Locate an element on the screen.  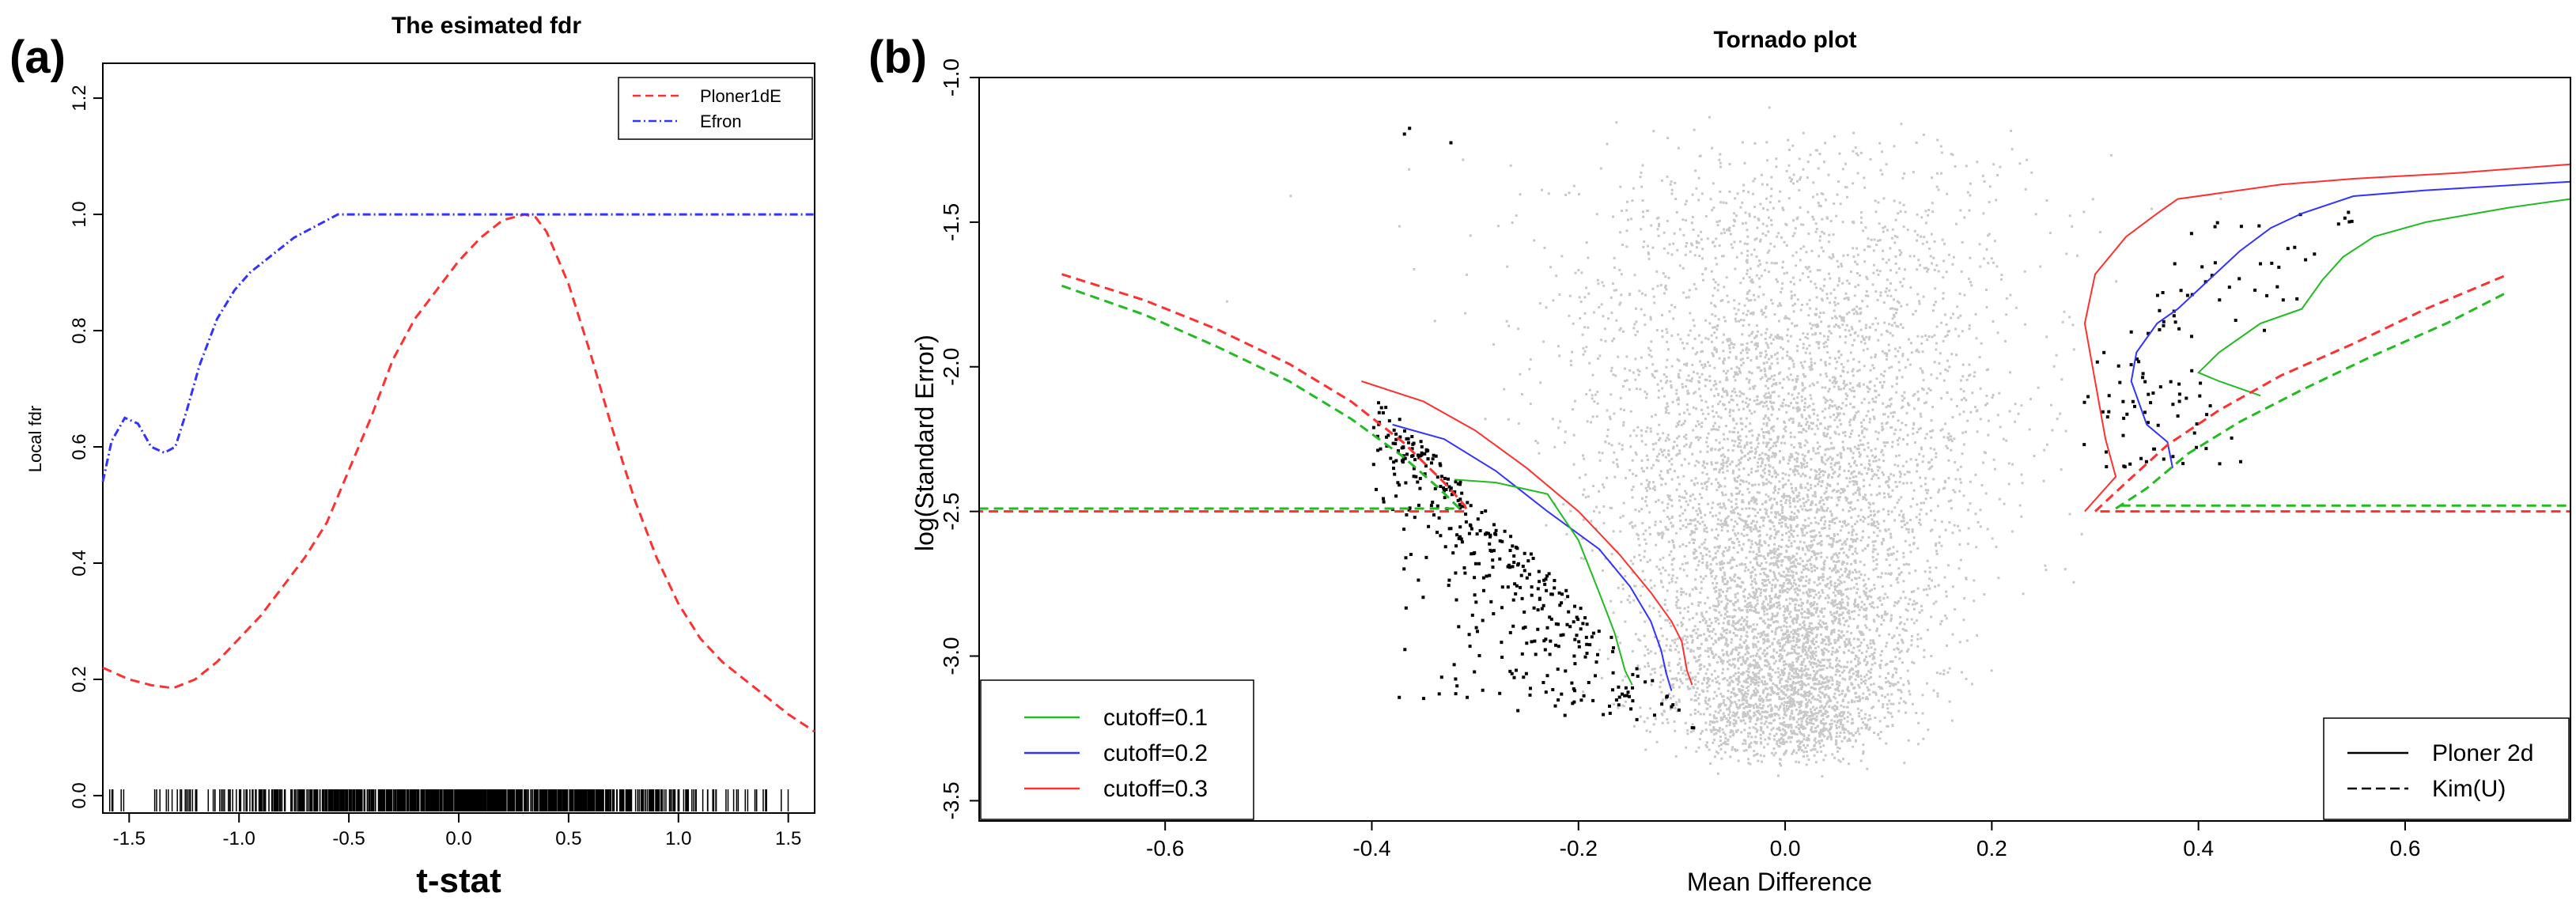
fdr-xtick-label: -1.5 is located at coordinates (129, 838).